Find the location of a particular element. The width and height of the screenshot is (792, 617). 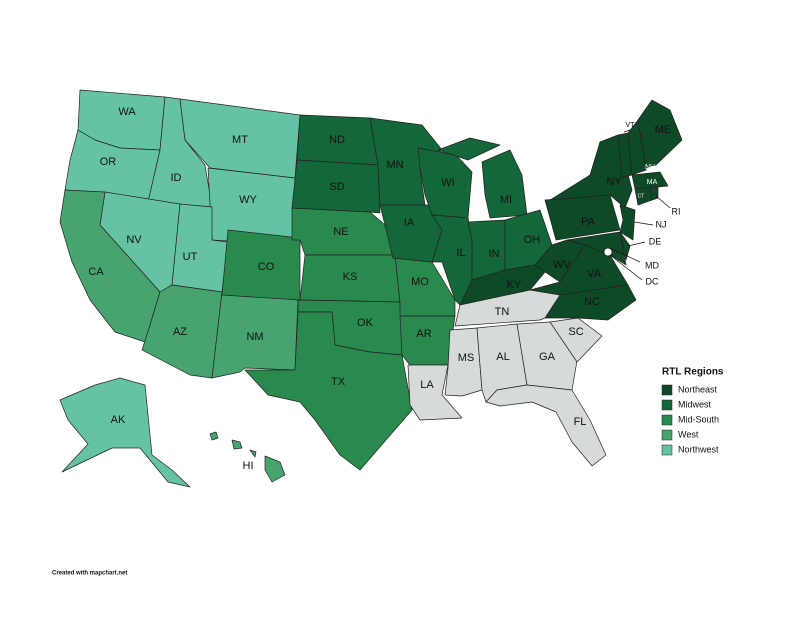

state-label: ME is located at coordinates (663, 130).